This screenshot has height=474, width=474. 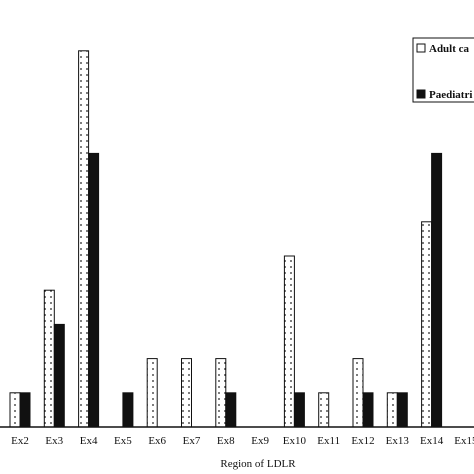 What do you see at coordinates (324, 410) in the screenshot?
I see `bar-adult-ex11` at bounding box center [324, 410].